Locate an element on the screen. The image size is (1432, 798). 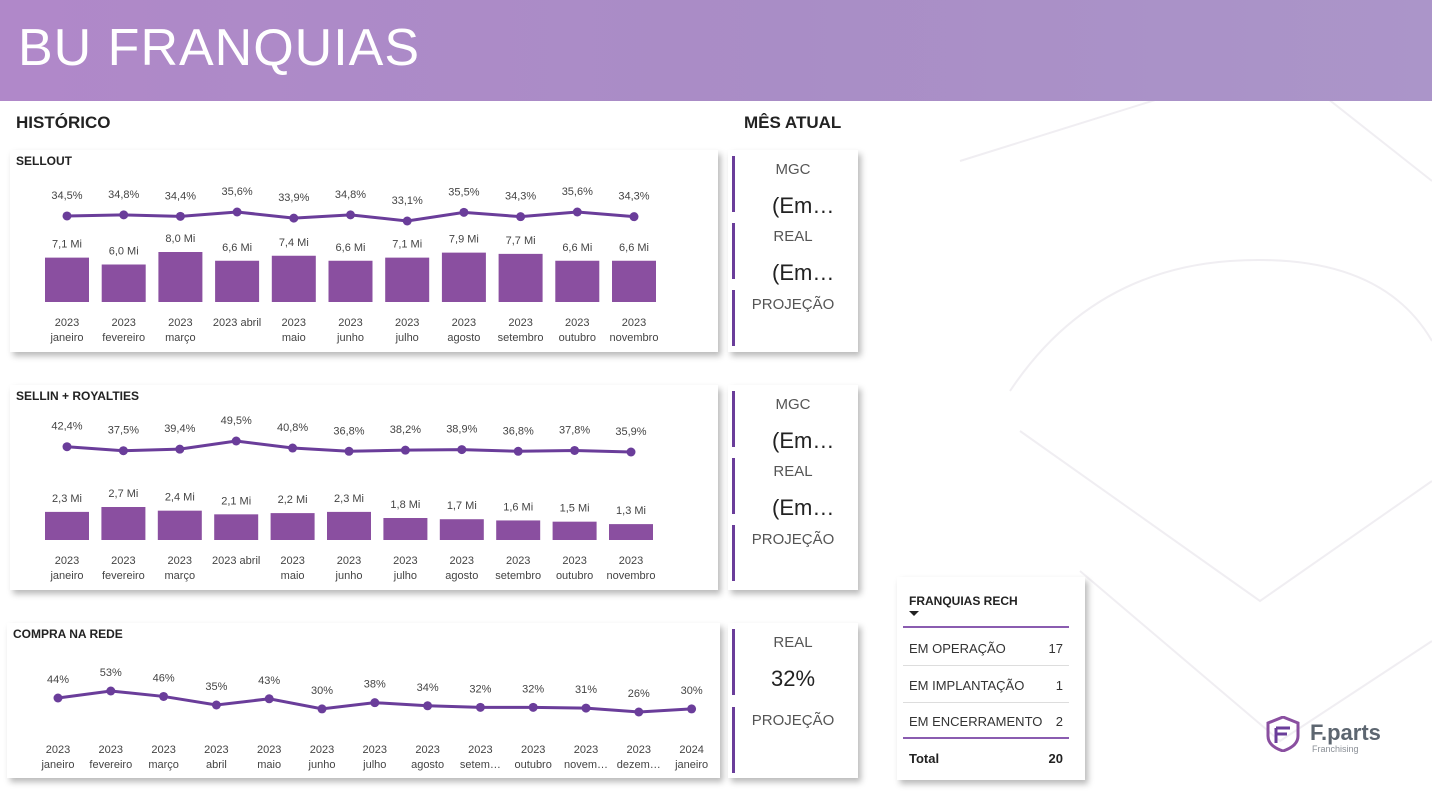
x-tick-label: 2024 is located at coordinates (691, 750).